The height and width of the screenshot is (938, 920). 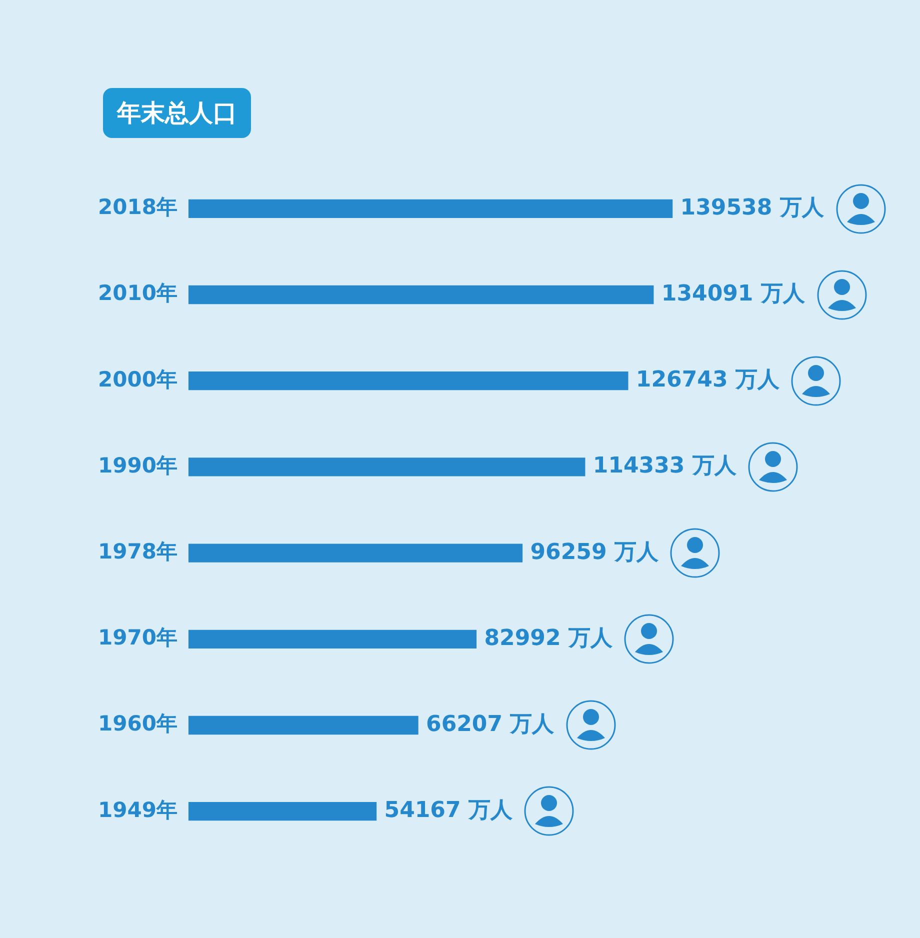 What do you see at coordinates (138, 465) in the screenshot?
I see `y-tick-label: 1990年` at bounding box center [138, 465].